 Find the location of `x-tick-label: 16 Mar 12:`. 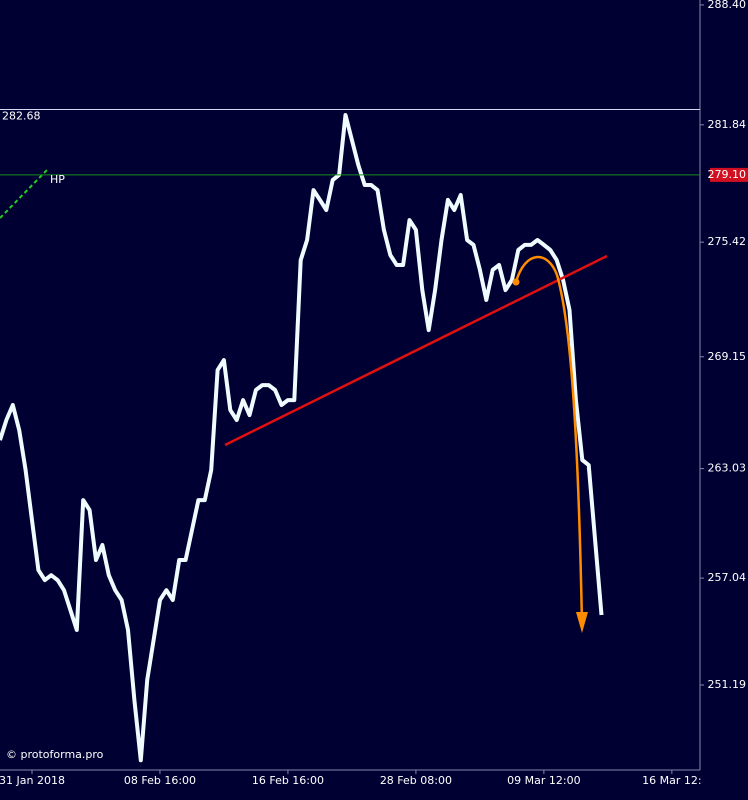

x-tick-label: 16 Mar 12: is located at coordinates (671, 780).